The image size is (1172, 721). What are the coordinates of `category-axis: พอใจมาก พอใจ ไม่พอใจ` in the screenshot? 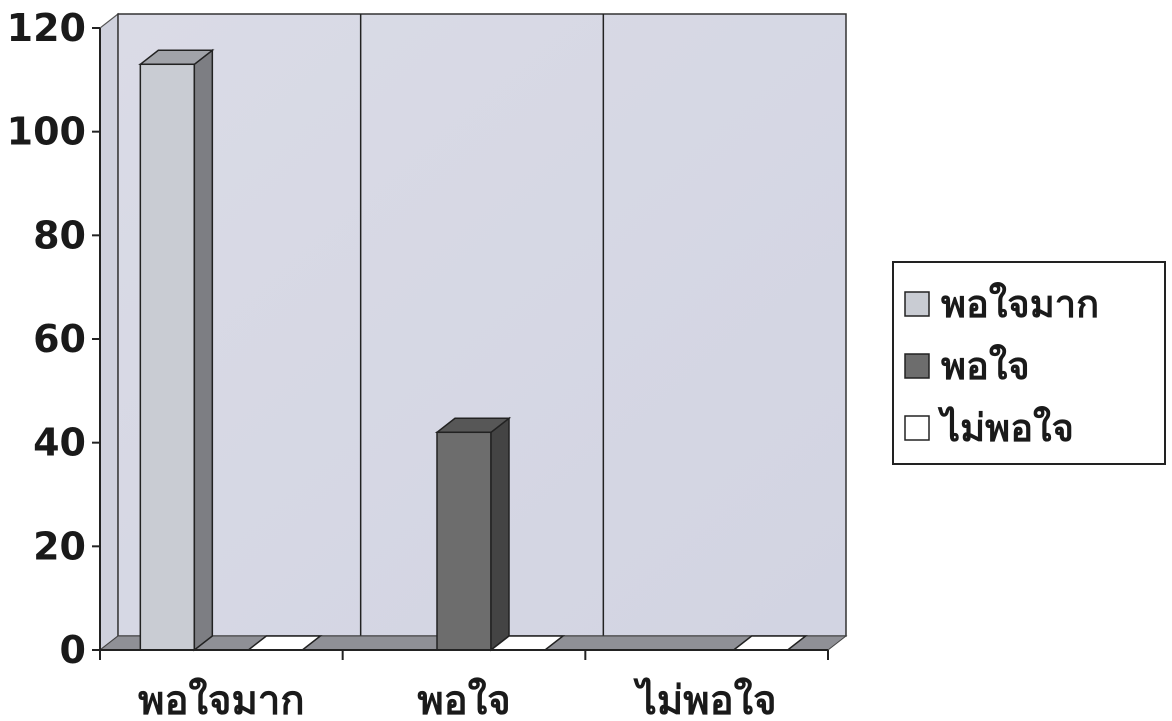 It's located at (464, 685).